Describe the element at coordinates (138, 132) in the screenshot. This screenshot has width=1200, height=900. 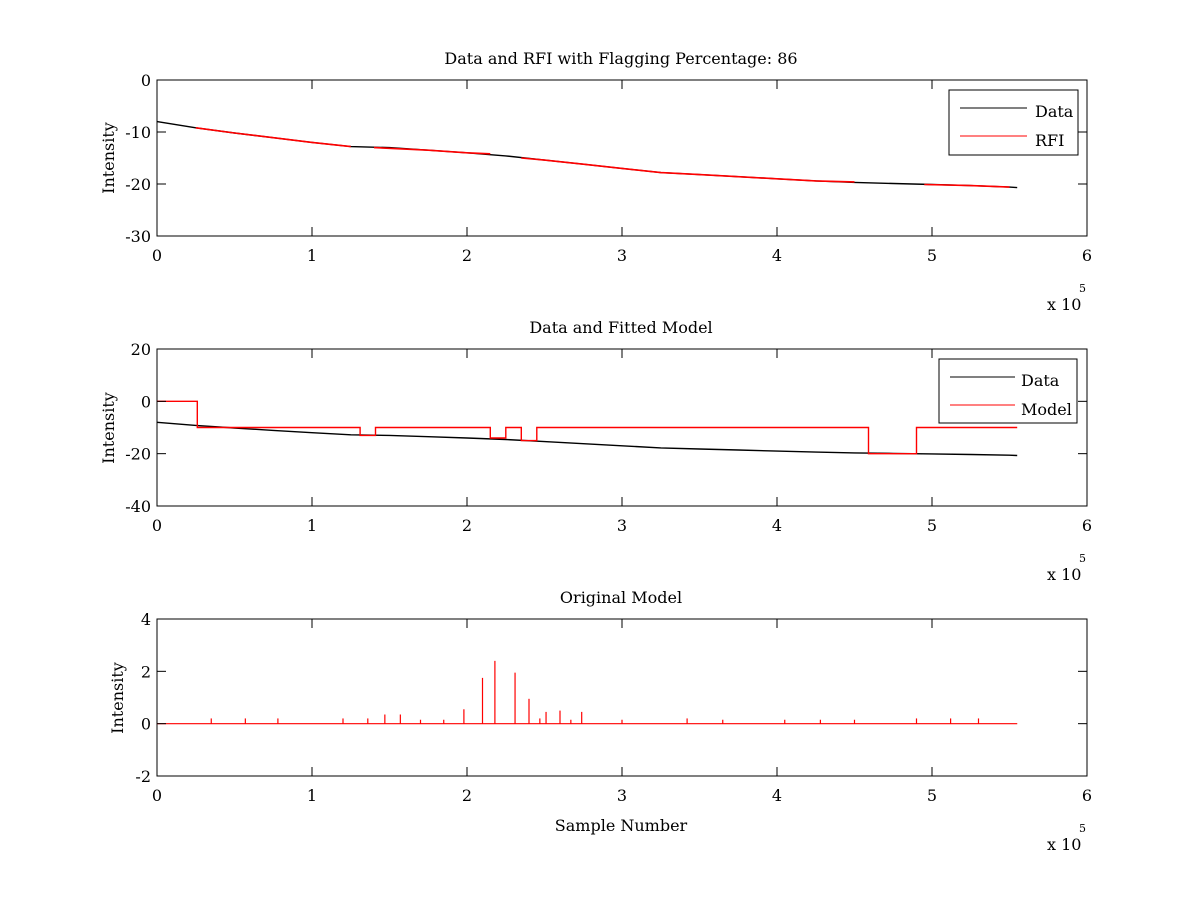
I see `subplot-1-ytick-label: -10` at that location.